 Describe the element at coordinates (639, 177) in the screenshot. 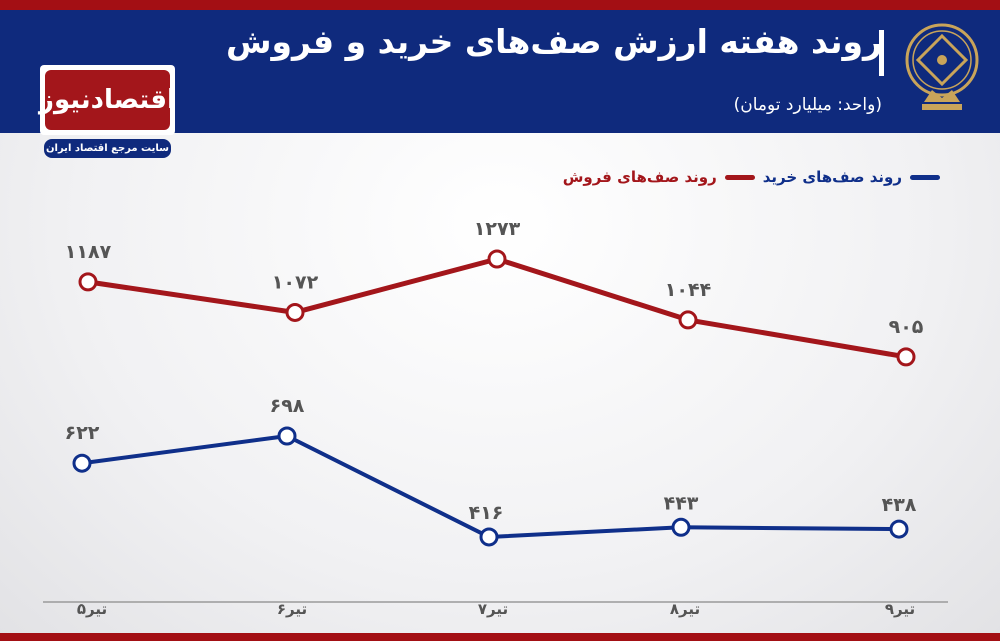

I see `legend-label-sell: روند صف‌های فروش` at that location.